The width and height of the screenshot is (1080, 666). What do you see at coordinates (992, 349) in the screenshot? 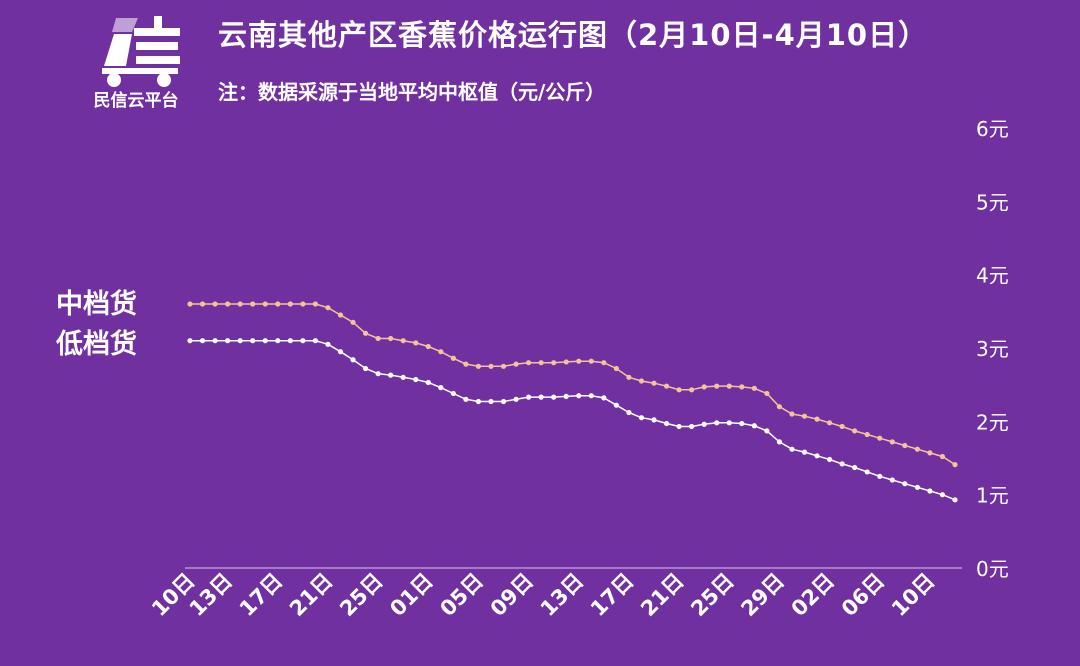
I see `y-tick-label: 3元` at bounding box center [992, 349].